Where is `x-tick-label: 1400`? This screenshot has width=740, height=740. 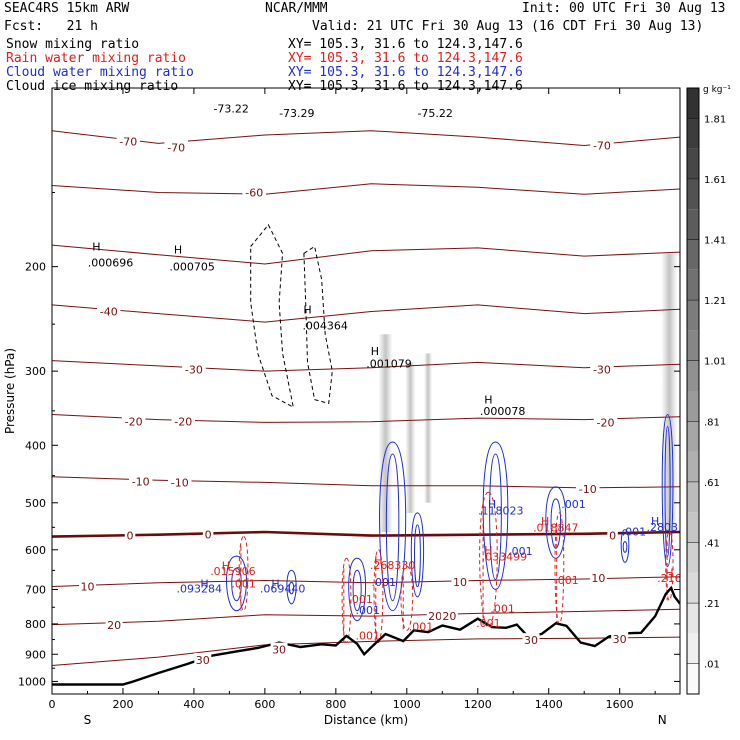
x-tick-label: 1400 is located at coordinates (549, 704).